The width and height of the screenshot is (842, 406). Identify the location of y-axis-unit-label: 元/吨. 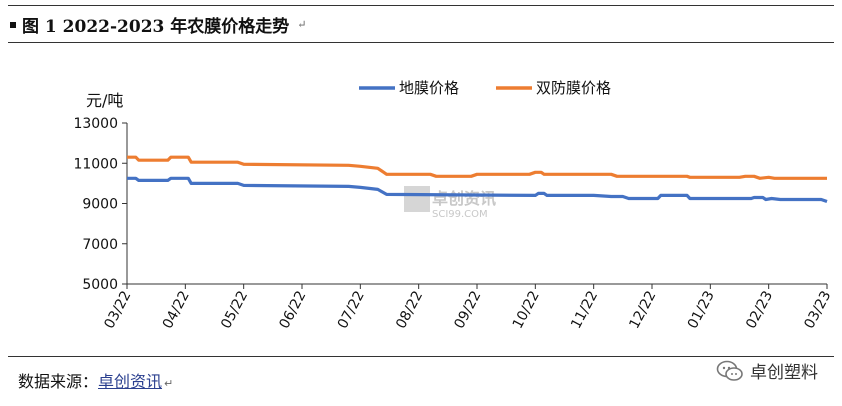
(104, 100).